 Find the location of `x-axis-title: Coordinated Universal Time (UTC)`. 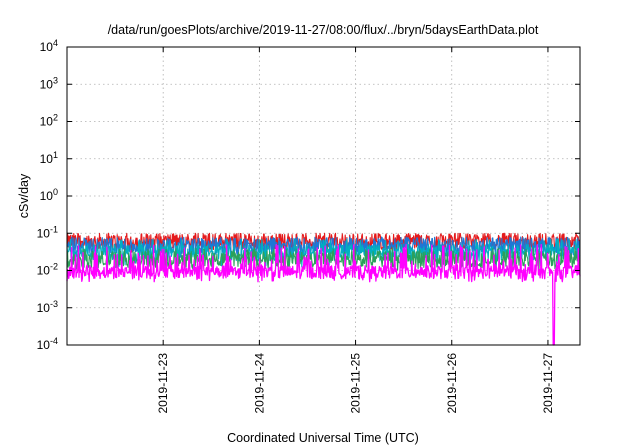

x-axis-title: Coordinated Universal Time (UTC) is located at coordinates (323, 438).